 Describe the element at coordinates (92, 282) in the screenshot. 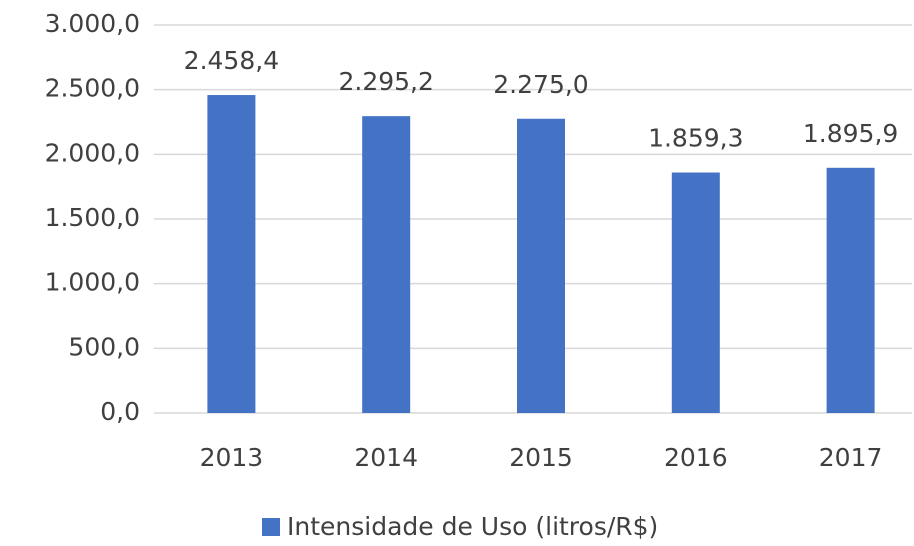

I see `y-tick-label: 1.000,0` at that location.